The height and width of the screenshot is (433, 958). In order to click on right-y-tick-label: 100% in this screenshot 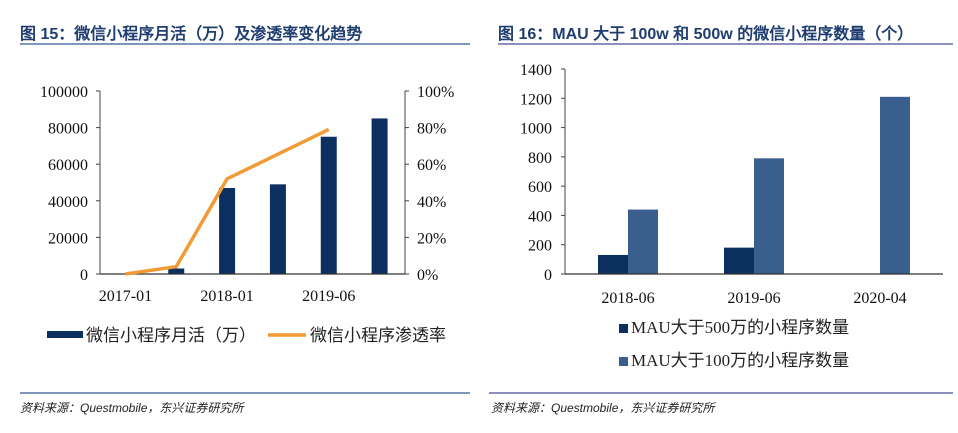, I will do `click(435, 92)`.